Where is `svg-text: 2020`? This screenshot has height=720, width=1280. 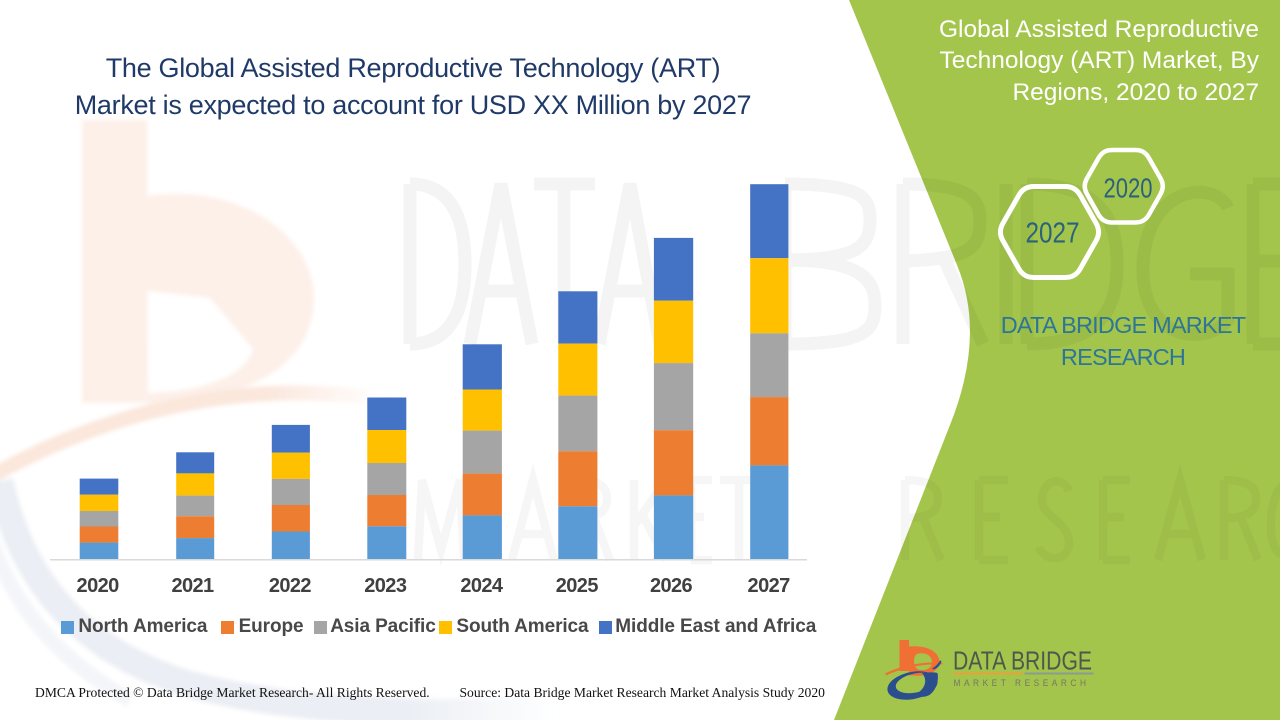
svg-text: 2020 is located at coordinates (1128, 188).